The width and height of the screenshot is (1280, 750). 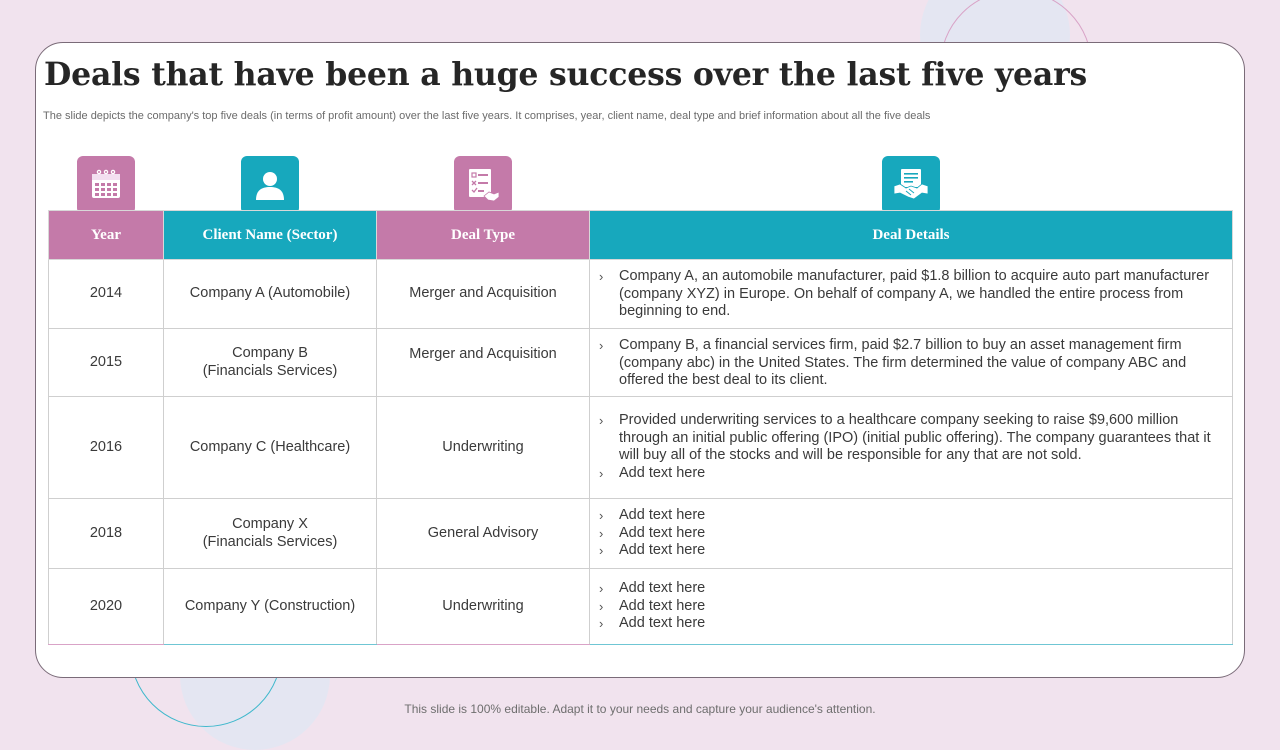 What do you see at coordinates (483, 185) in the screenshot?
I see `checklist-handshake-icon` at bounding box center [483, 185].